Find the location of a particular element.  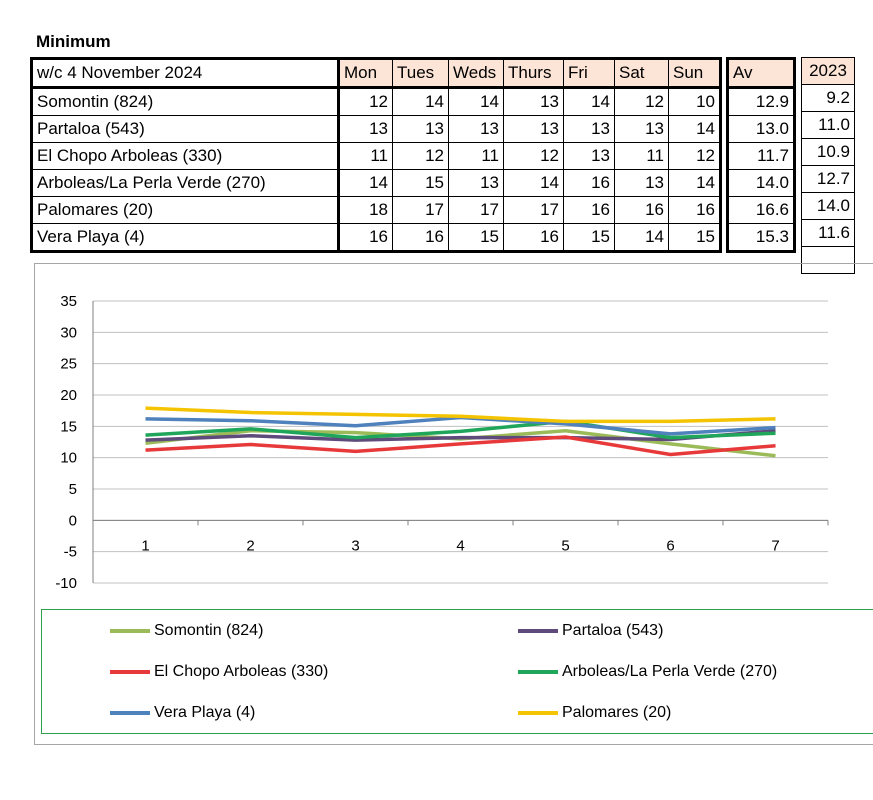

year-header-row: 2023 is located at coordinates (828, 71).